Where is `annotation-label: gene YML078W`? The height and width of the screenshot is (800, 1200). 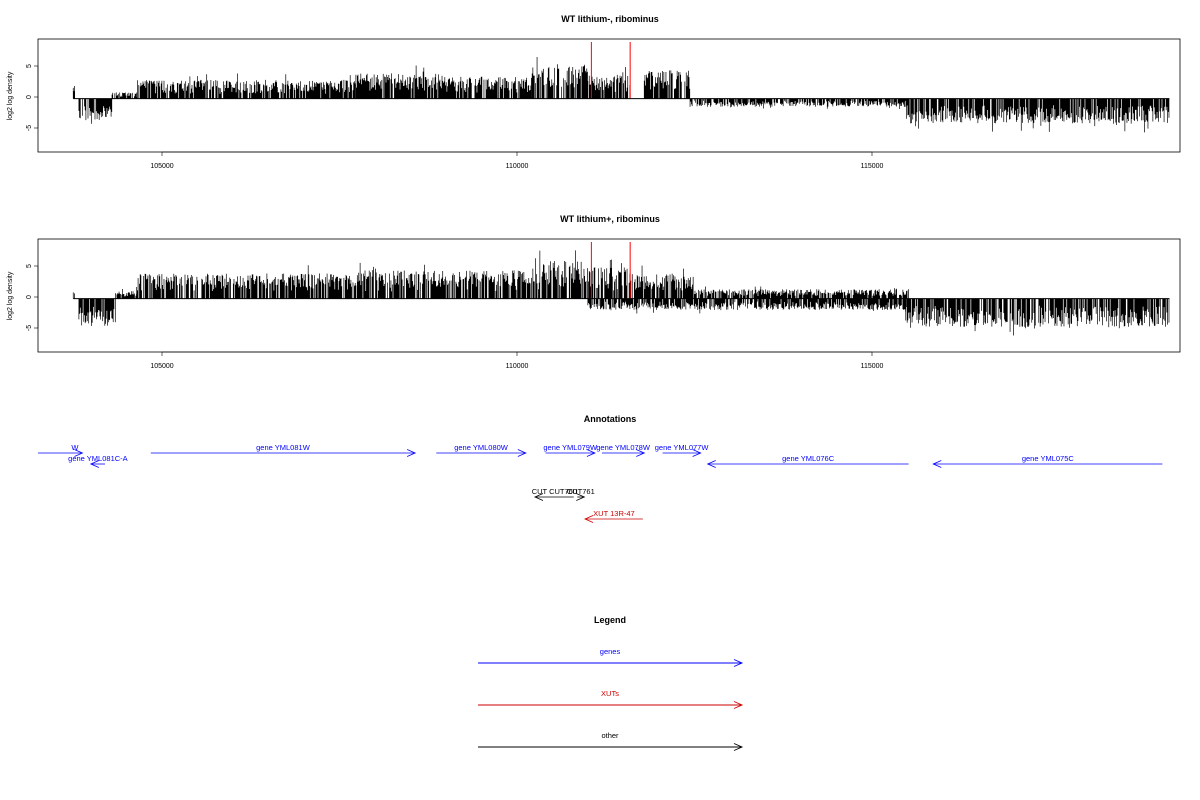 annotation-label: gene YML078W is located at coordinates (623, 447).